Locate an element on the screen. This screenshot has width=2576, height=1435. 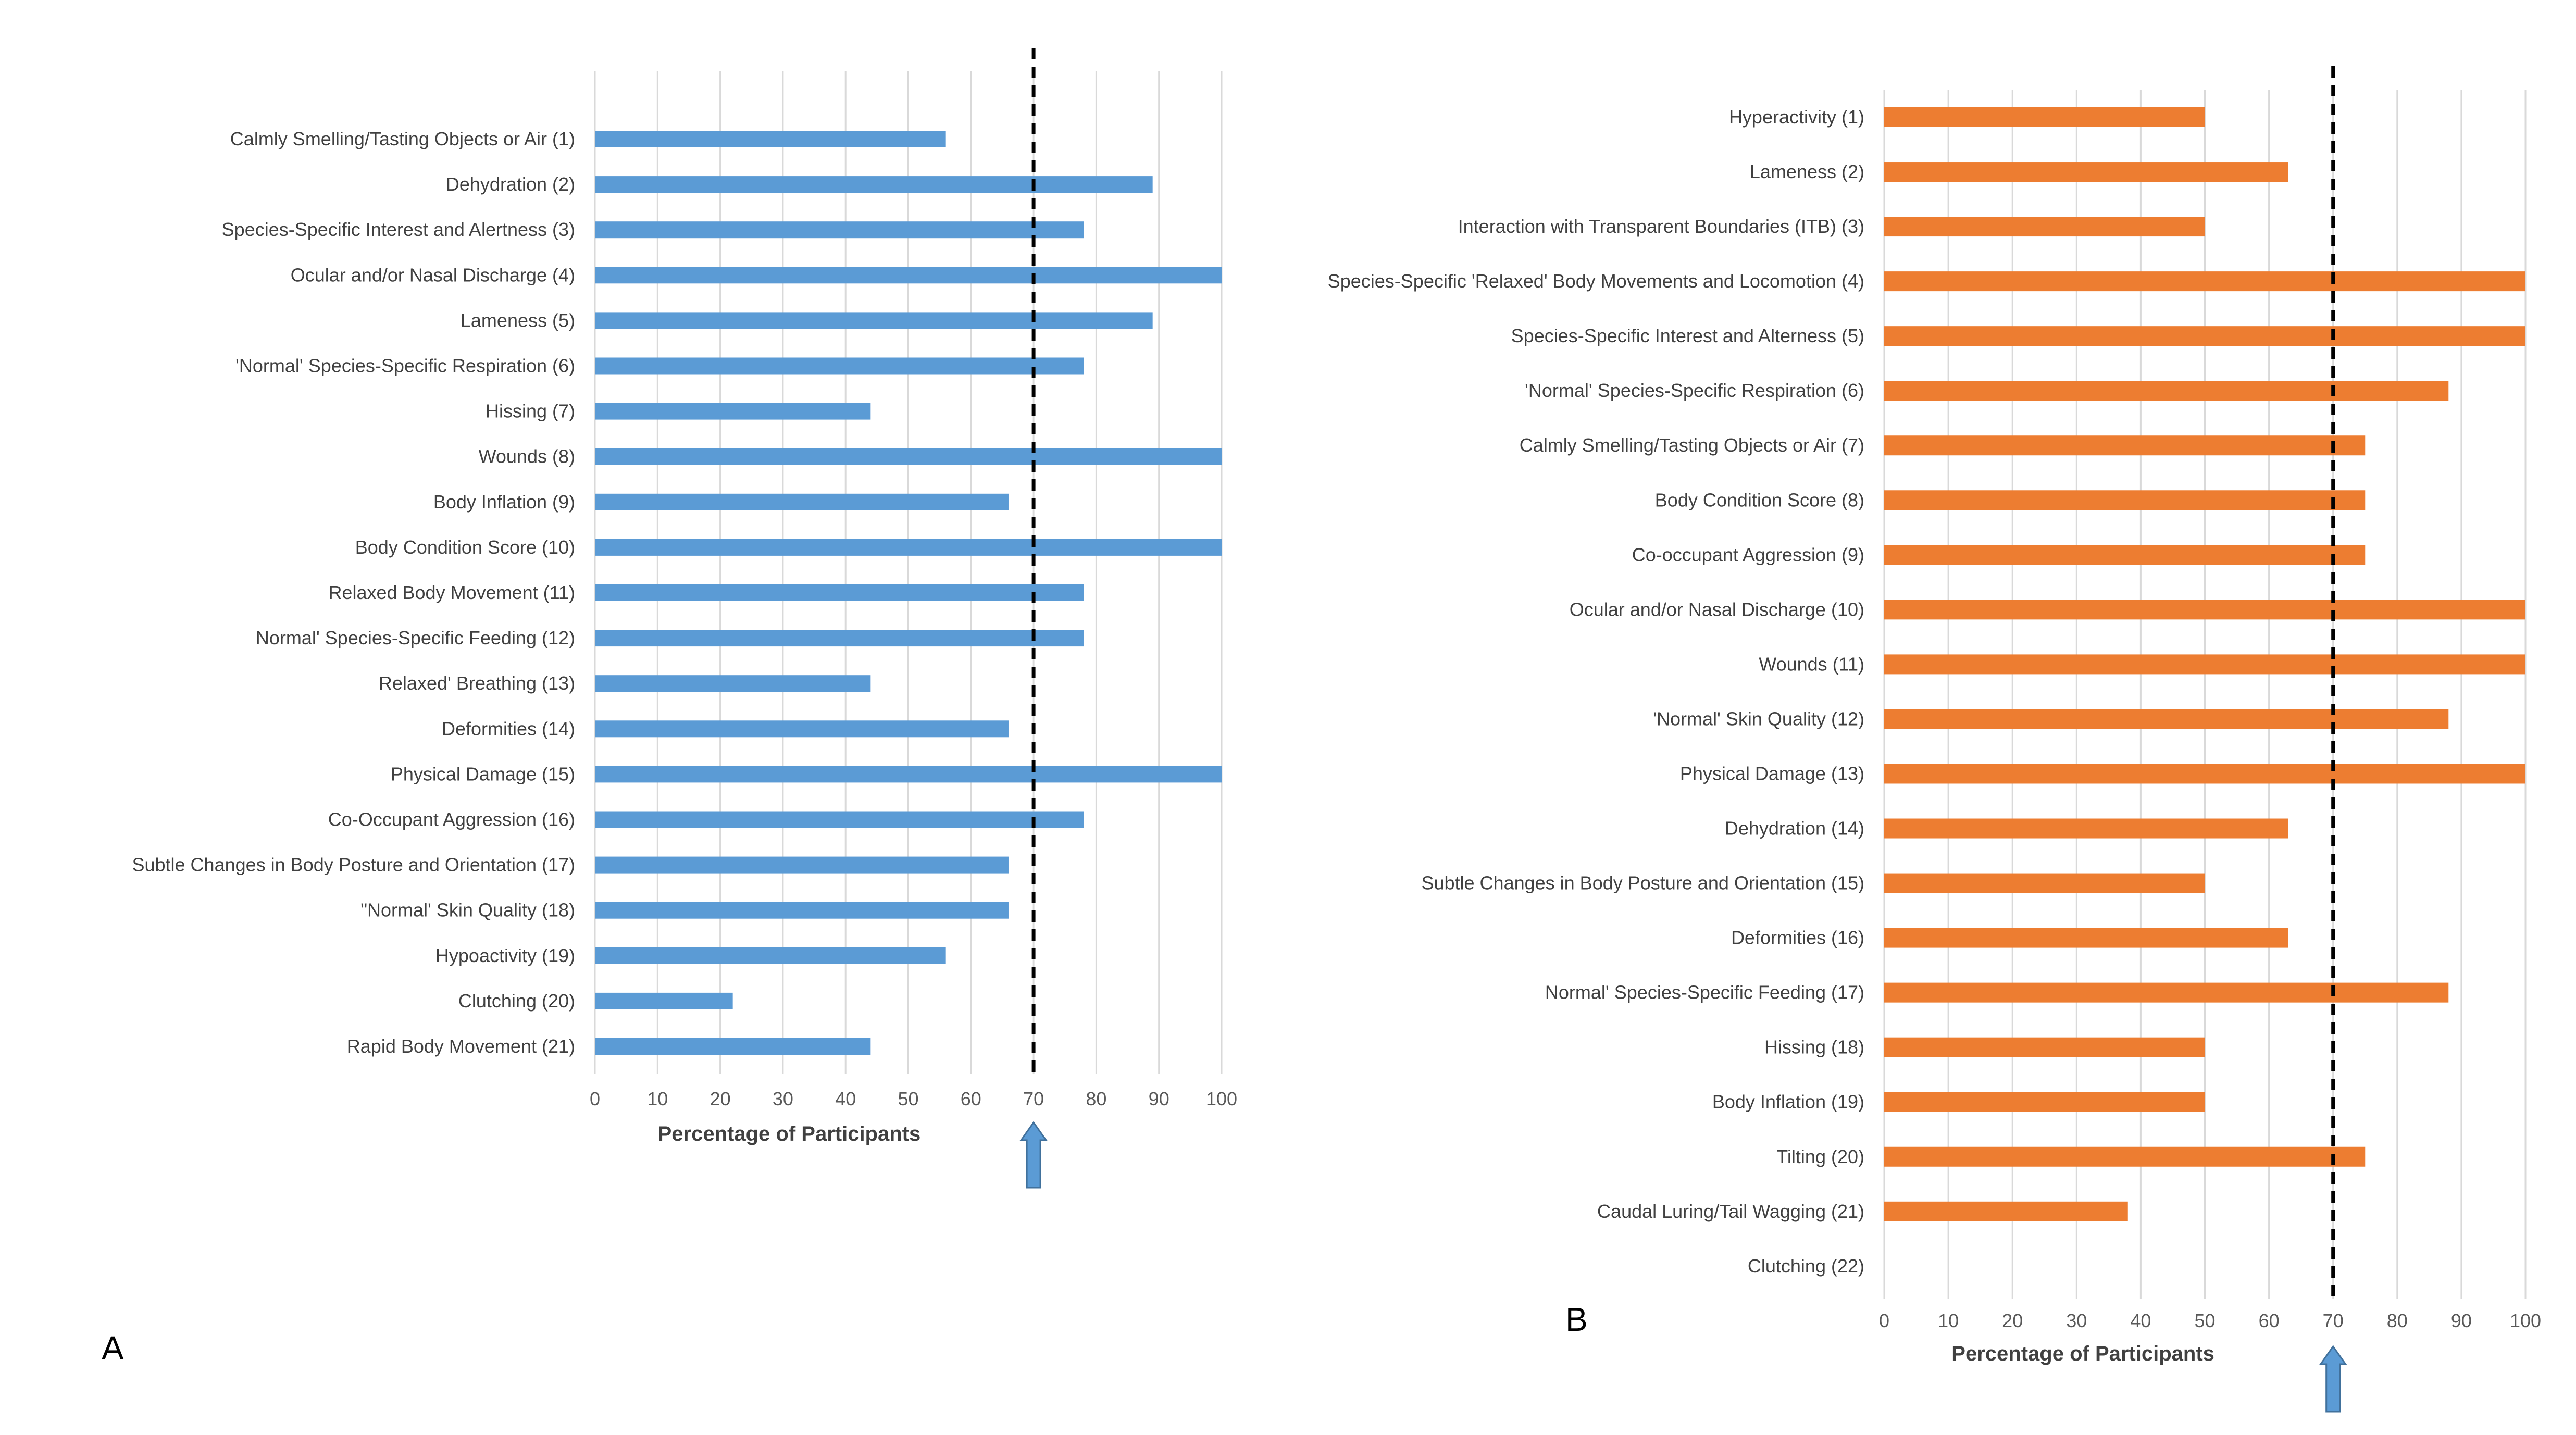
category-label: Wounds (11) is located at coordinates (1811, 664).